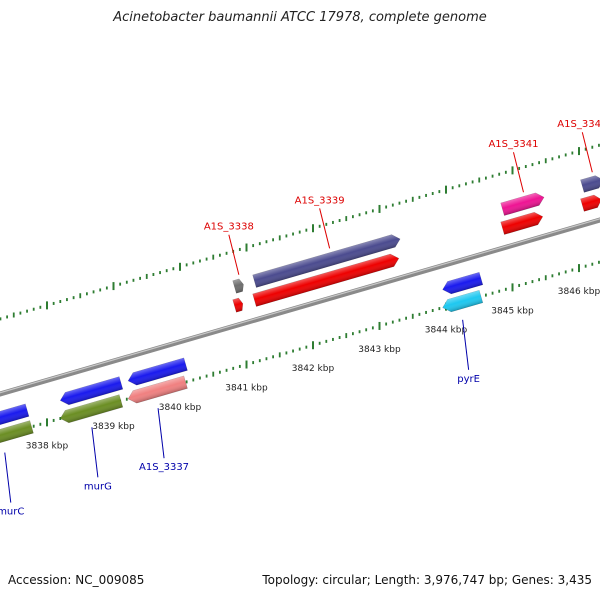 The image size is (600, 600). I want to click on gene-label: murC, so click(12, 512).